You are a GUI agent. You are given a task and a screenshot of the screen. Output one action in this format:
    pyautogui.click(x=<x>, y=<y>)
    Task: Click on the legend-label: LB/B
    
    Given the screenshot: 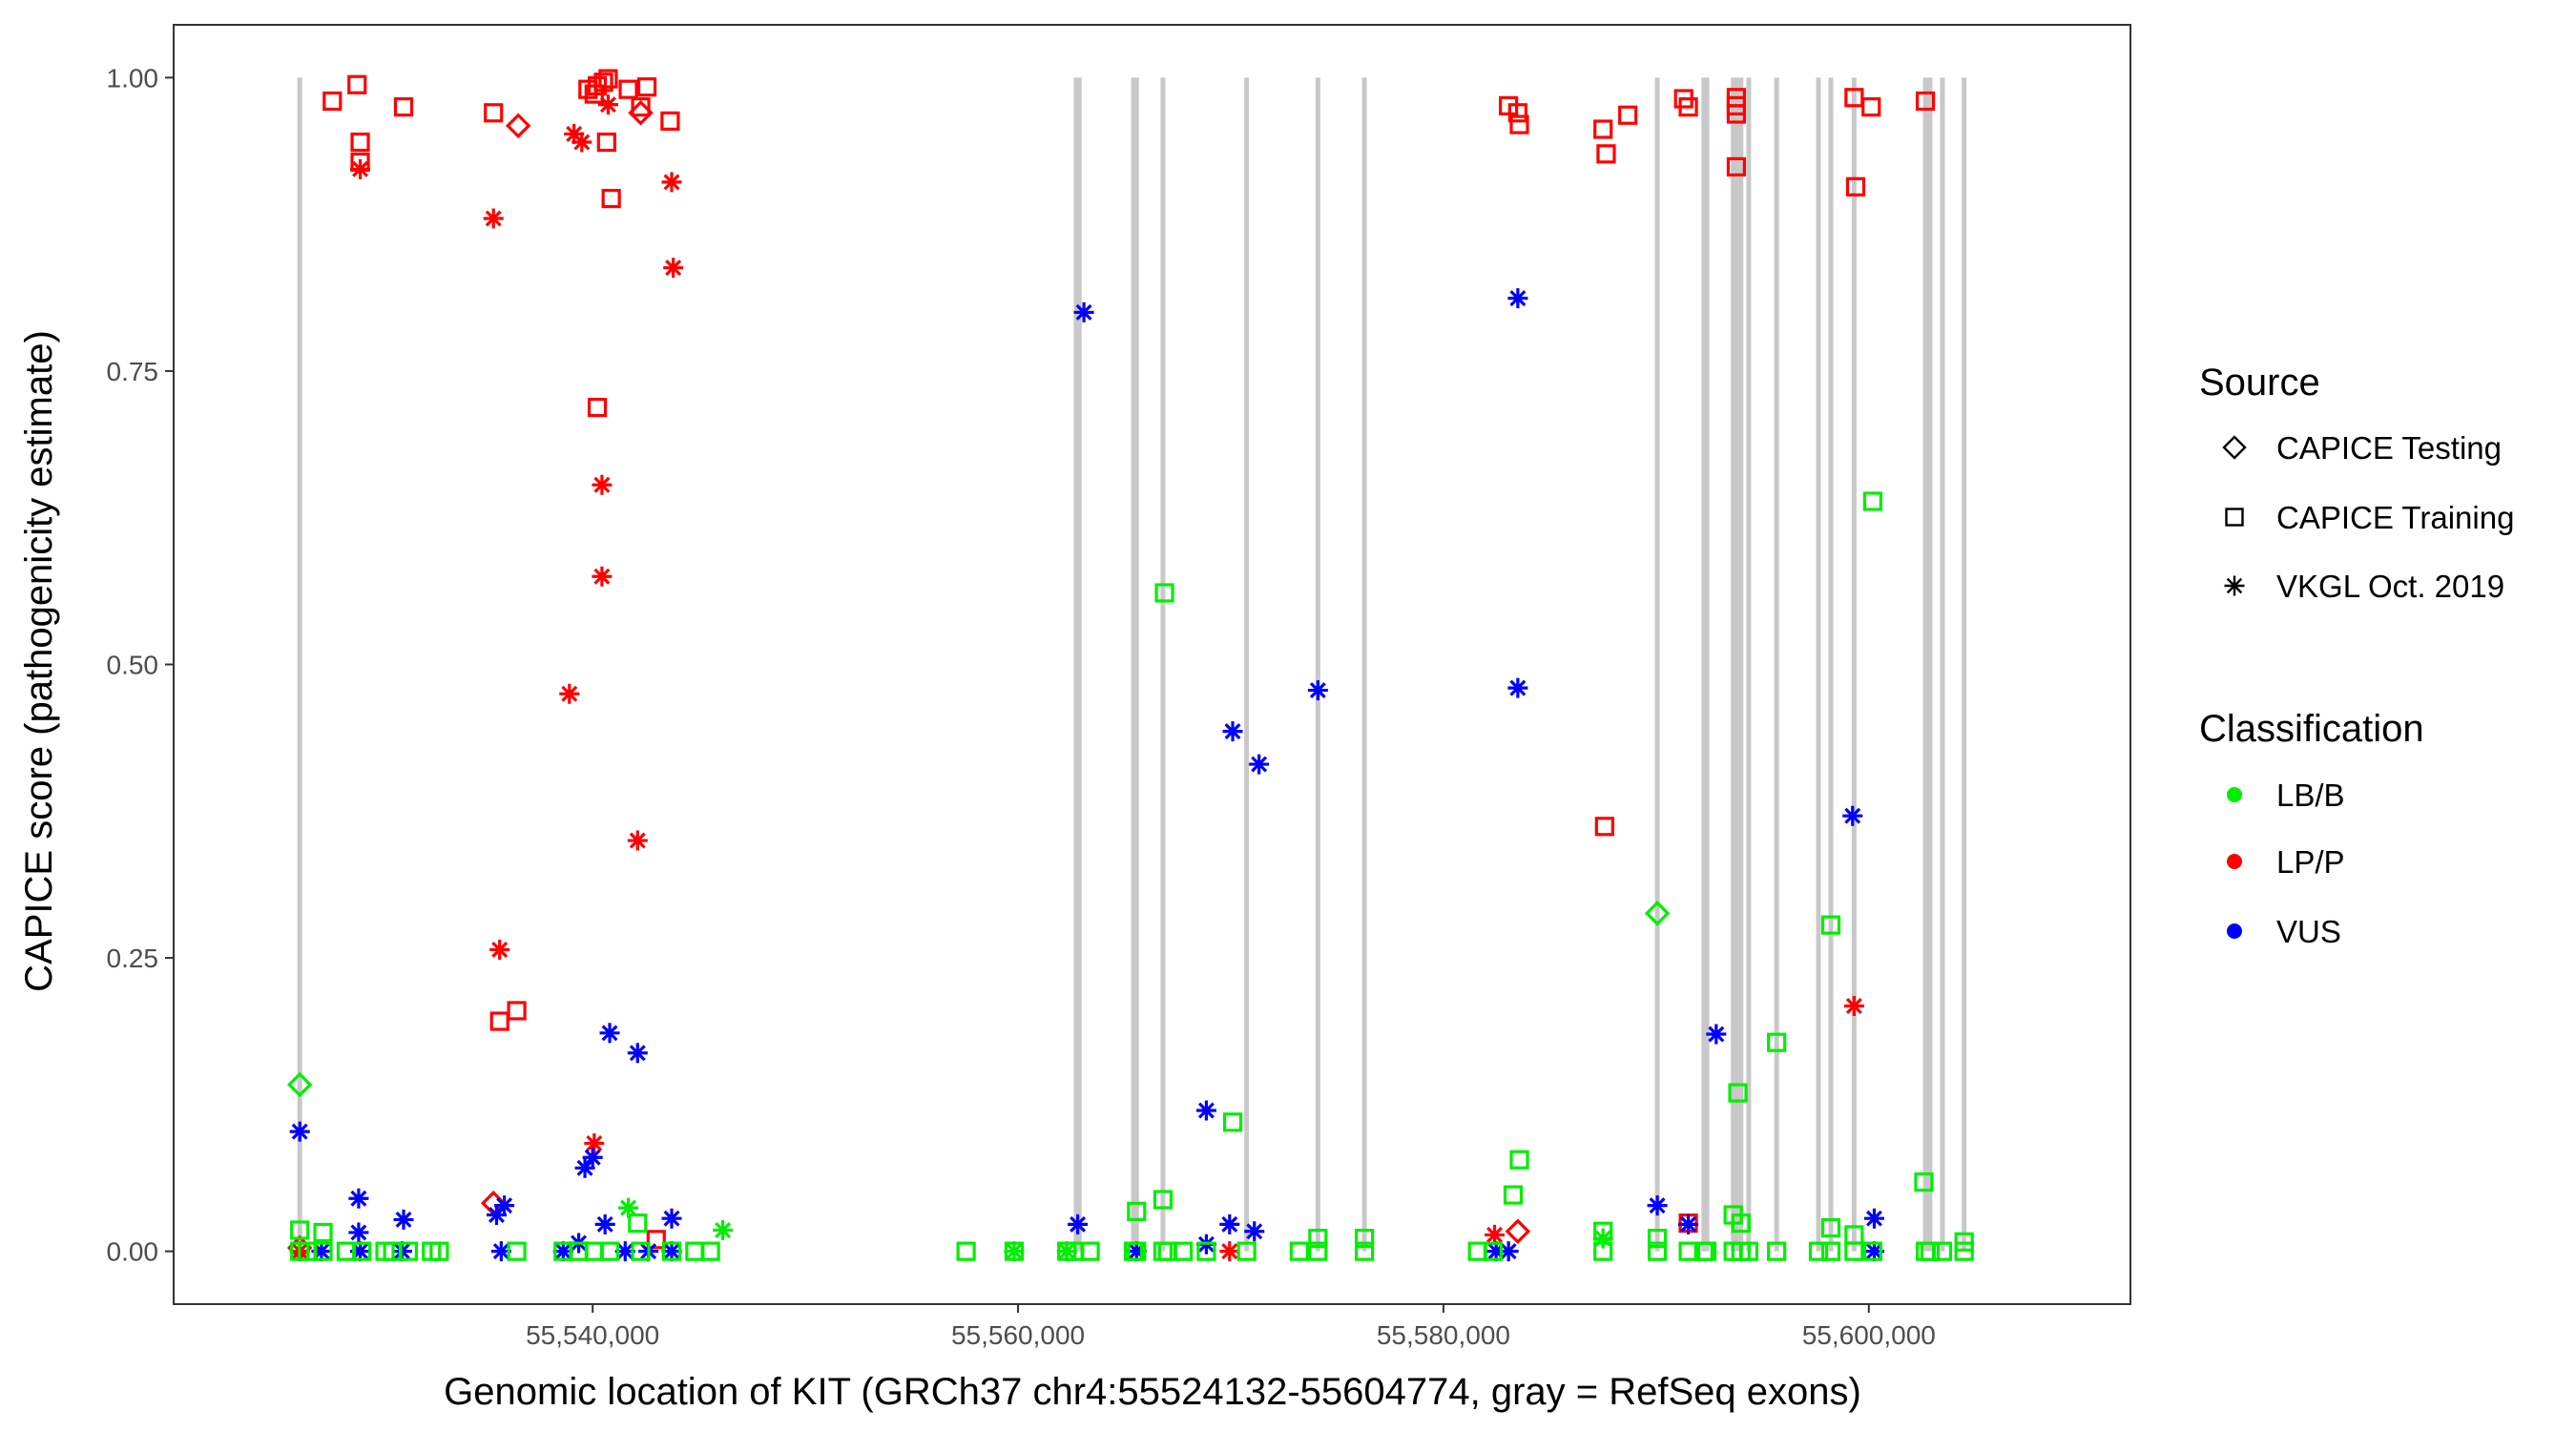 What is the action you would take?
    pyautogui.click(x=2310, y=795)
    